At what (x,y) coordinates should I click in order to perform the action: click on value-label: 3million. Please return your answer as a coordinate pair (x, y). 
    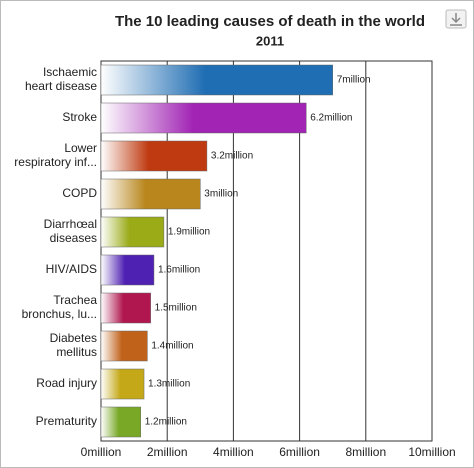
    Looking at the image, I should click on (221, 194).